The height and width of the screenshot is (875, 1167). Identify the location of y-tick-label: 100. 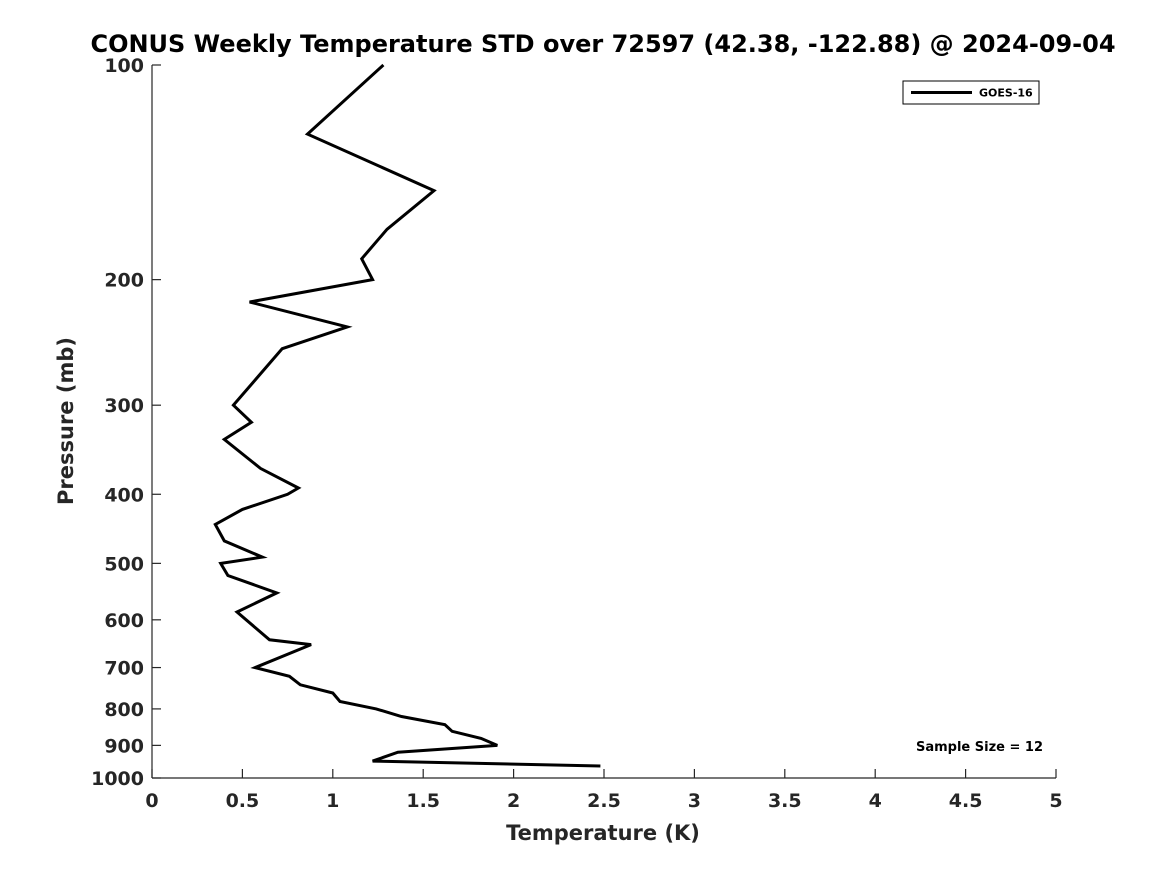
(124, 66).